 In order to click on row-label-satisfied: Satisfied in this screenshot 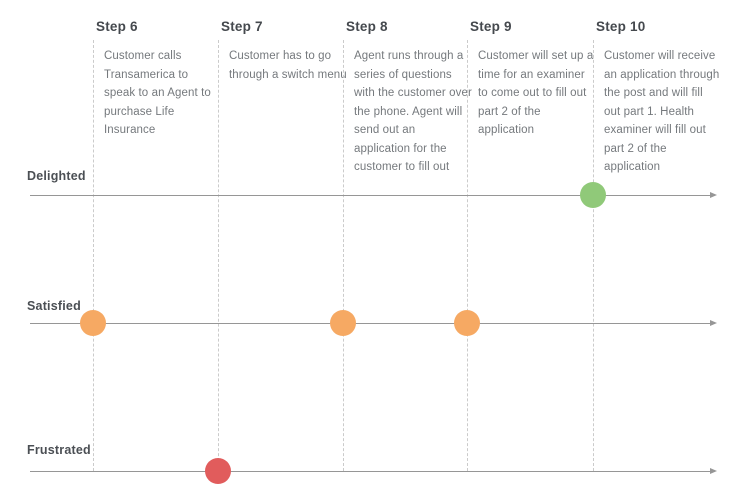, I will do `click(54, 306)`.